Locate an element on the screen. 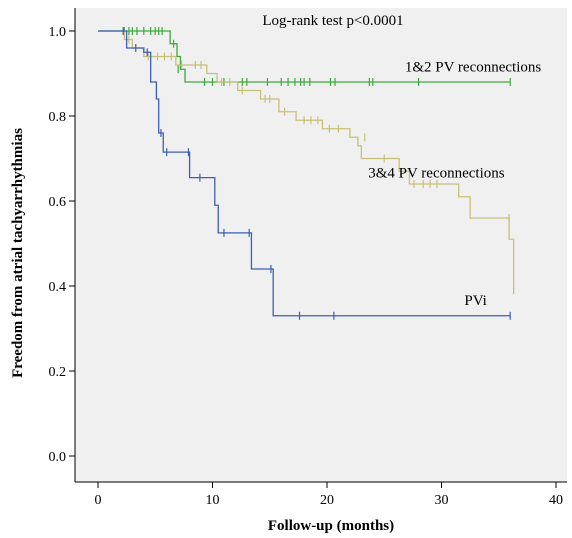  x-axis-title: Follow-up (months) is located at coordinates (331, 526).